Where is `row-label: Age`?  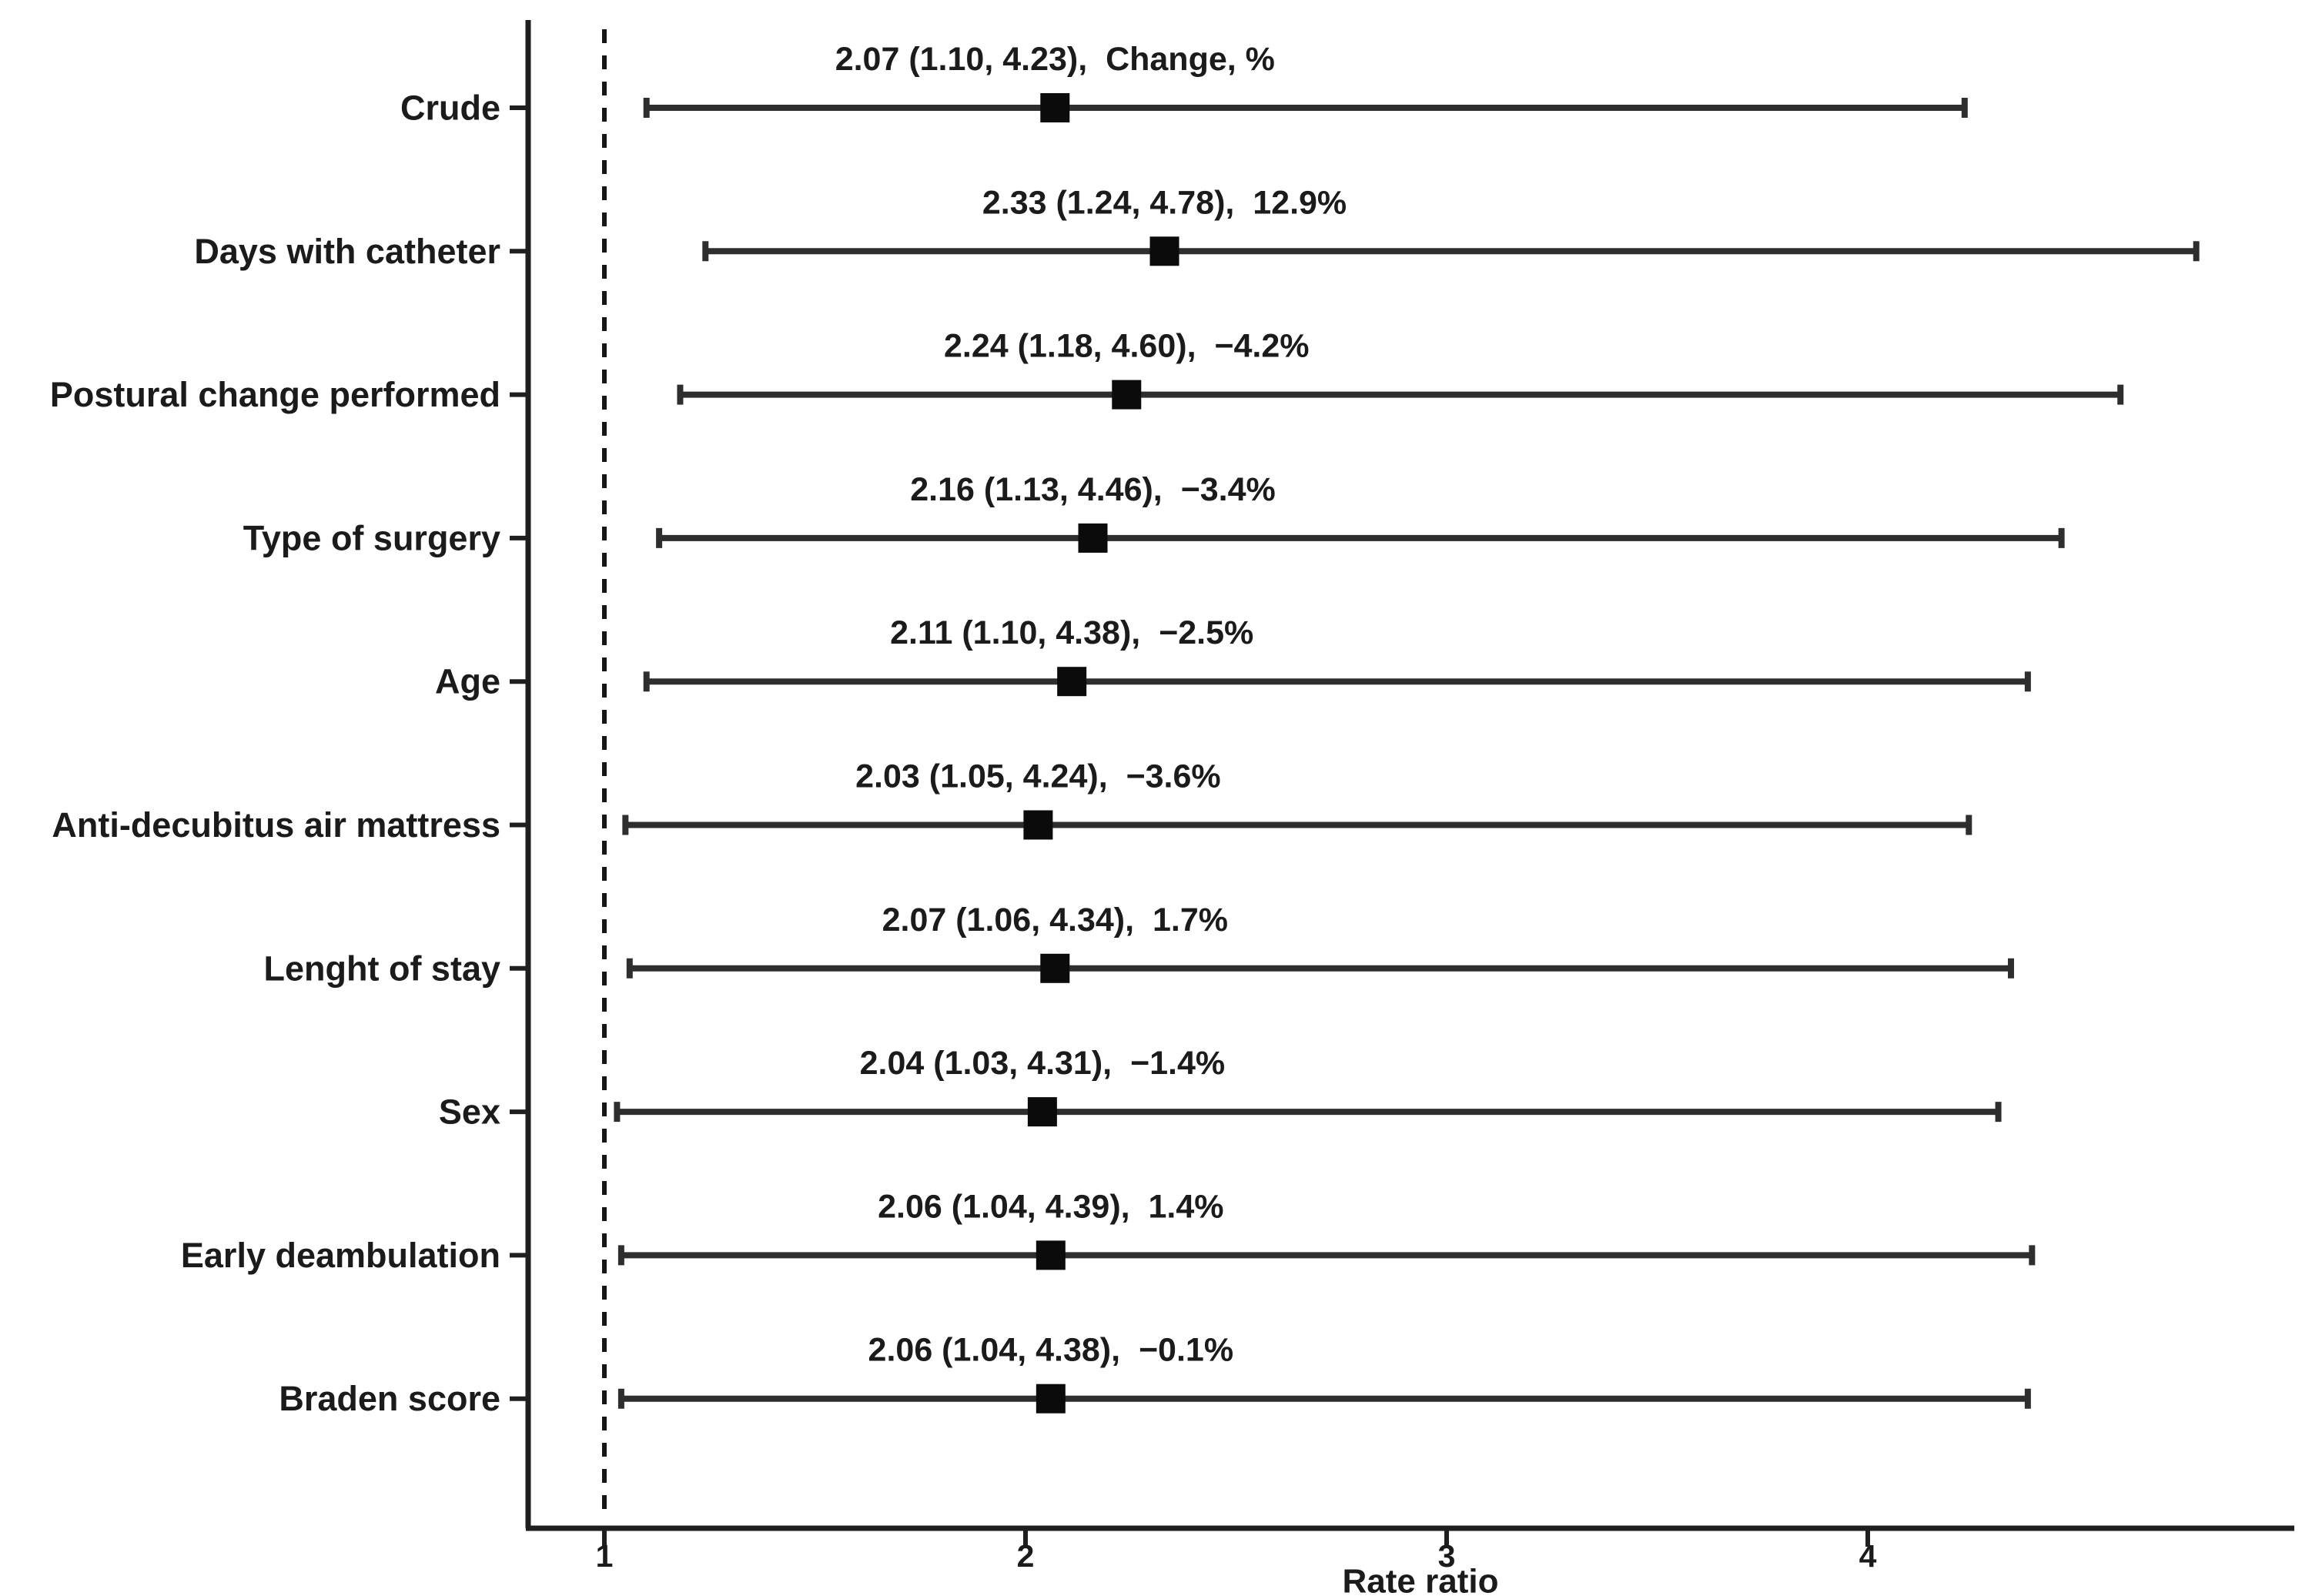
row-label: Age is located at coordinates (467, 681).